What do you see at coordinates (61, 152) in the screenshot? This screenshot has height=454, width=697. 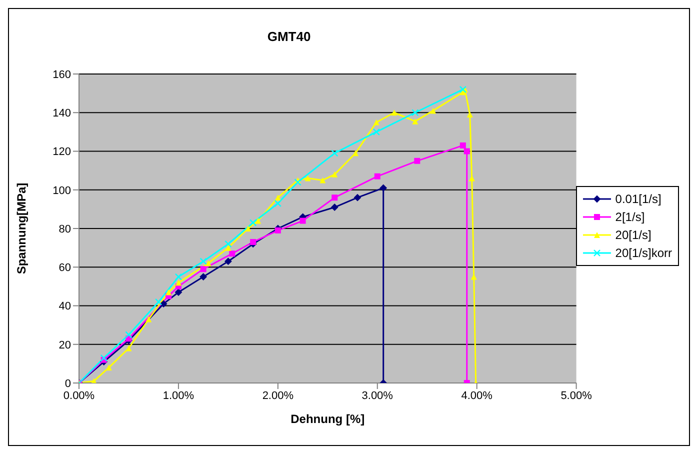 I see `y-tick-label: 120` at bounding box center [61, 152].